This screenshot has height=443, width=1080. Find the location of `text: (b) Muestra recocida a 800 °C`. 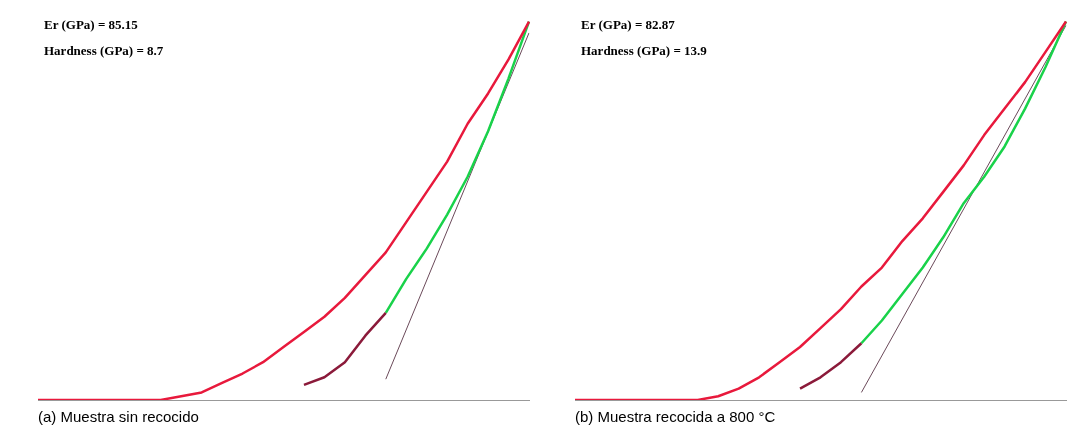

text: (b) Muestra recocida a 800 °C is located at coordinates (675, 416).